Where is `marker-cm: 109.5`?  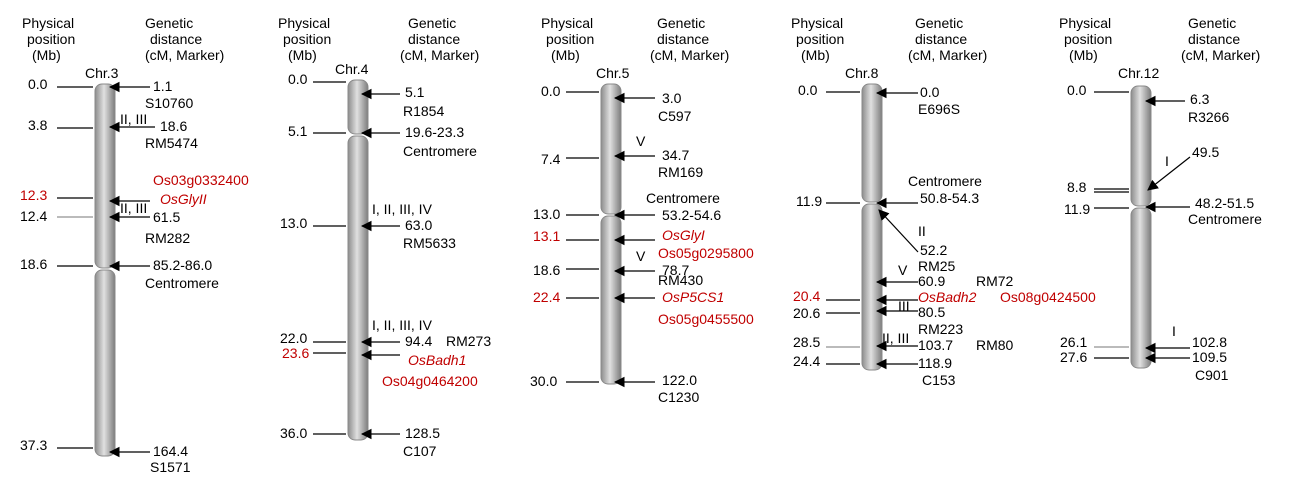
marker-cm: 109.5 is located at coordinates (1209, 357).